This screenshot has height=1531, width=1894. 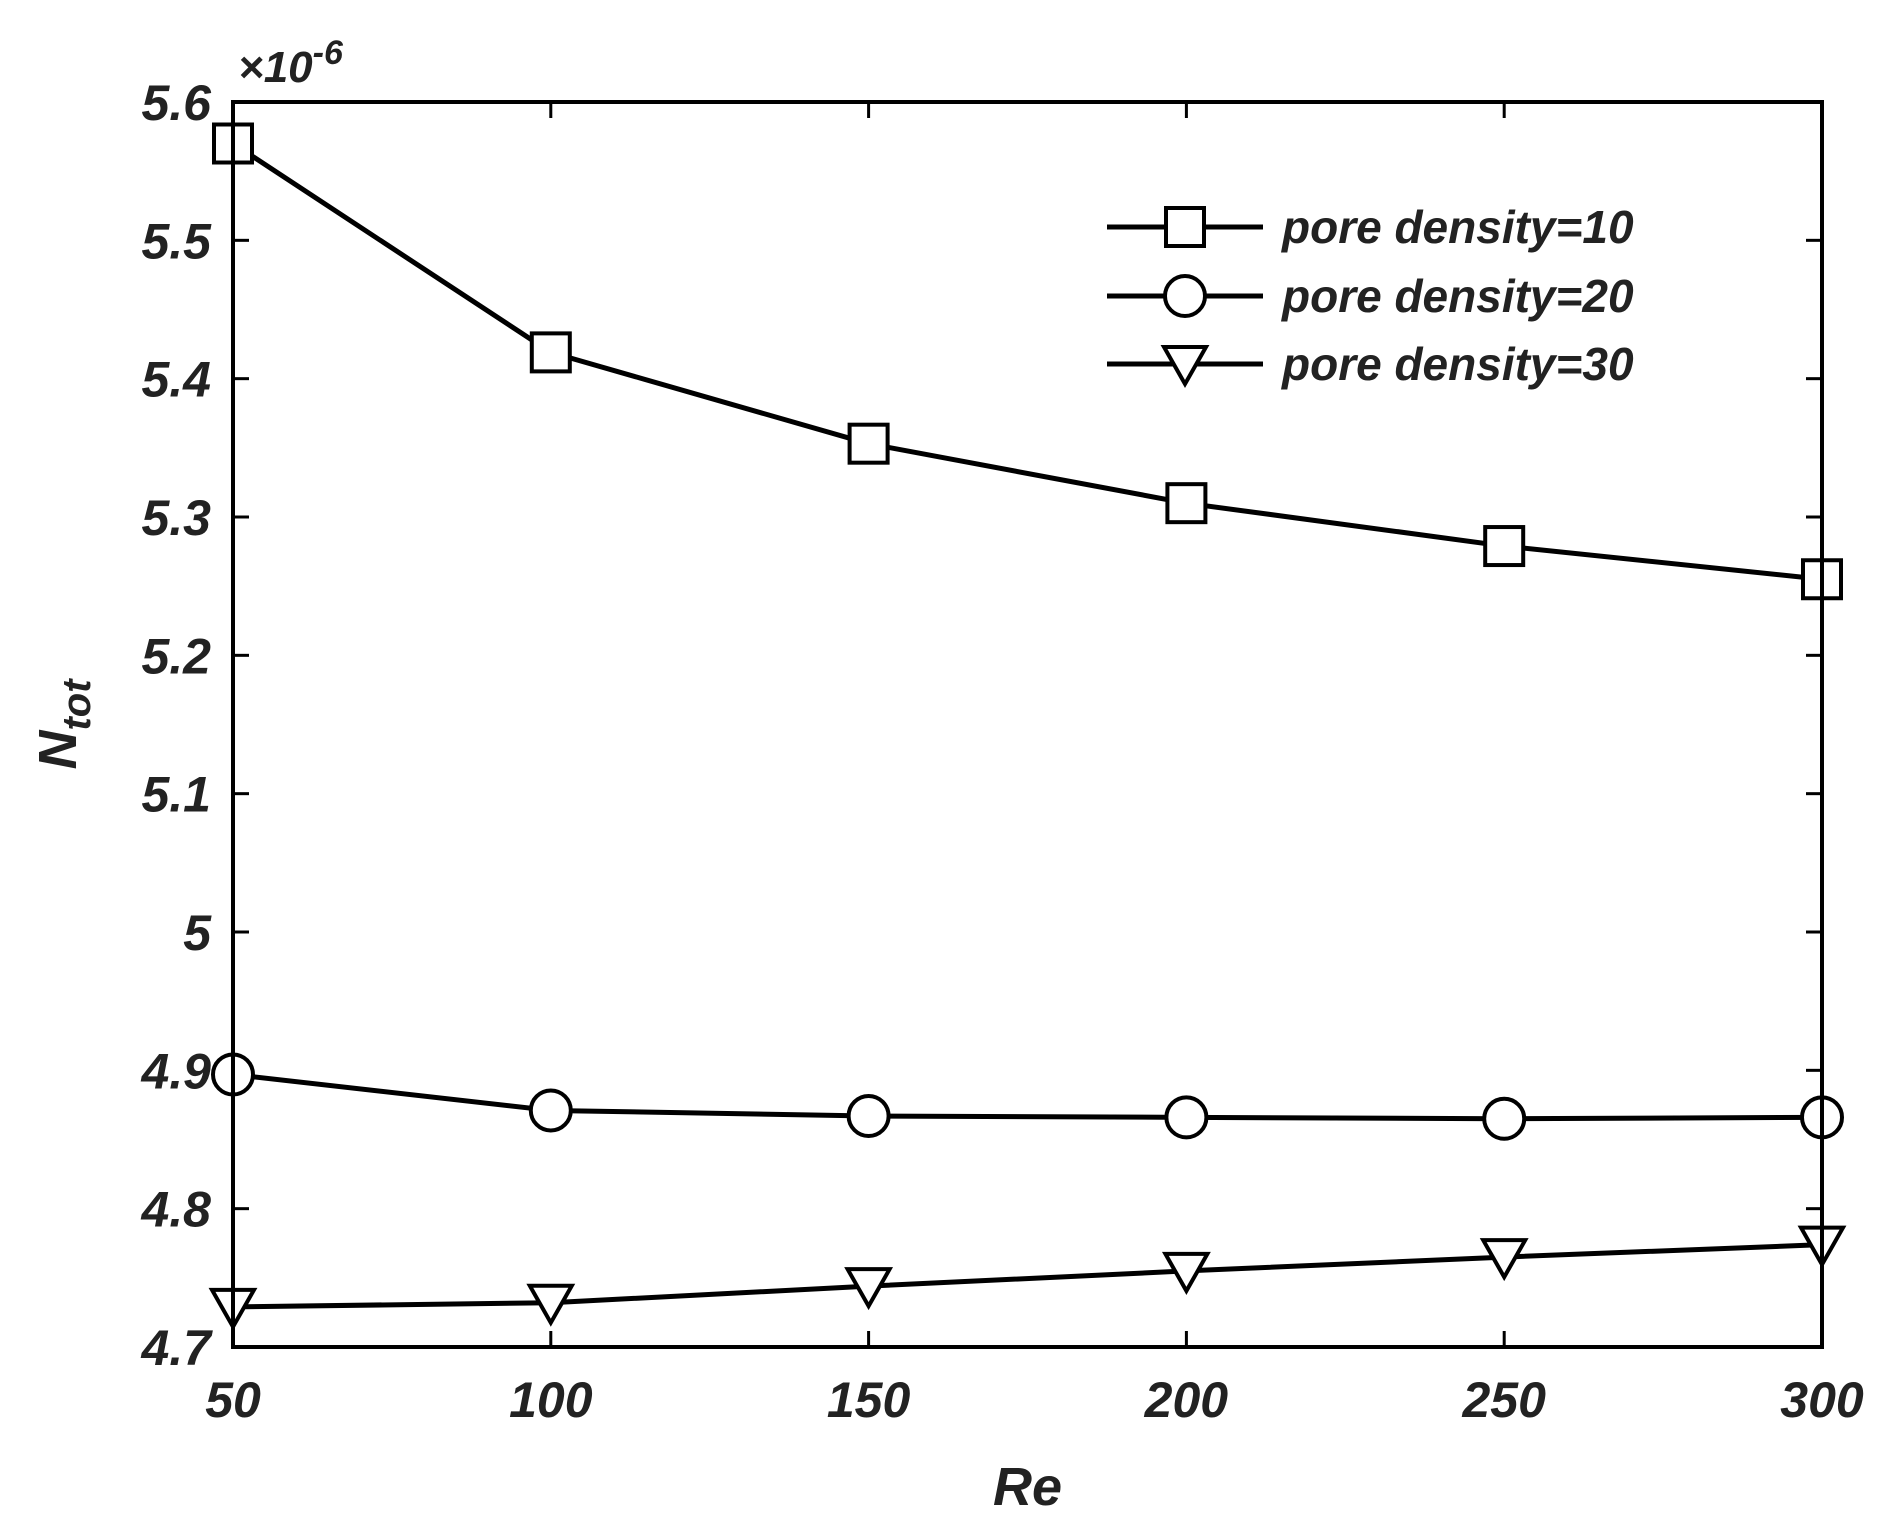 What do you see at coordinates (176, 380) in the screenshot?
I see `y-tick-label: 5.4` at bounding box center [176, 380].